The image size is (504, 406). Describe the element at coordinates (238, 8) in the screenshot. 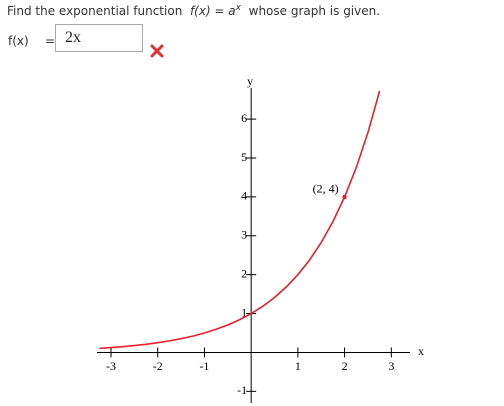

I see `exponent: x` at that location.